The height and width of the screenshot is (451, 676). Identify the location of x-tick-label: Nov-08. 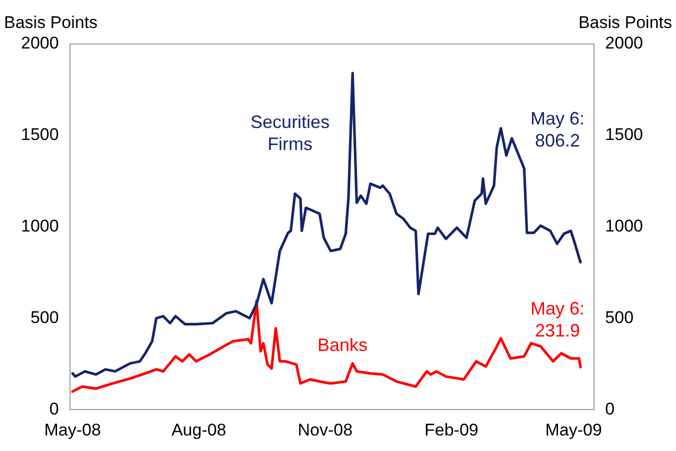
(325, 430).